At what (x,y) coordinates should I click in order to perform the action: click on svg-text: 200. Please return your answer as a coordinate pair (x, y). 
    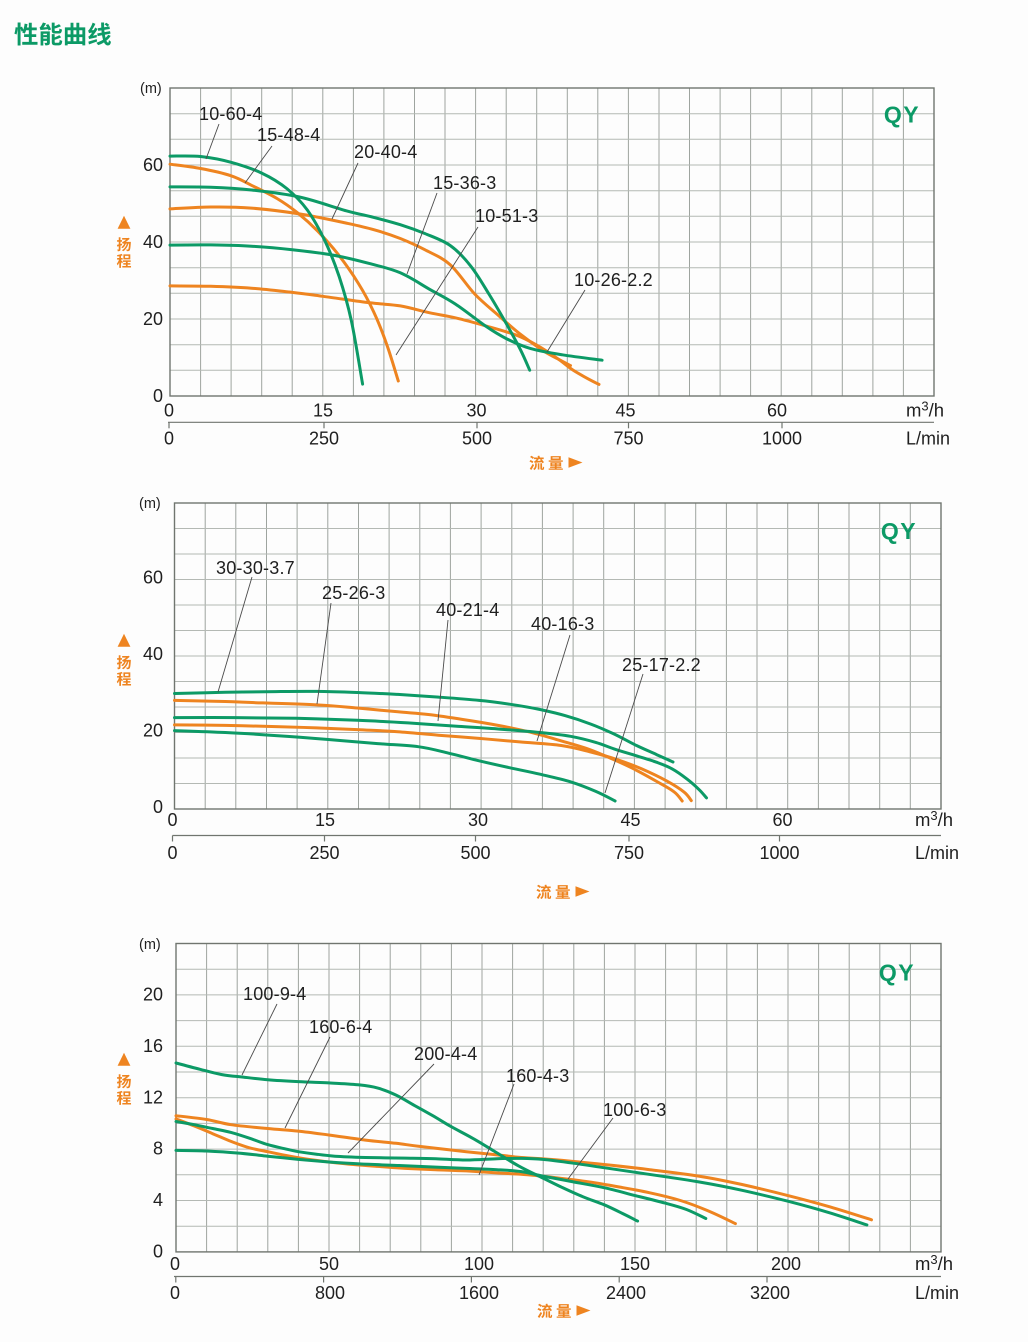
    Looking at the image, I should click on (786, 1264).